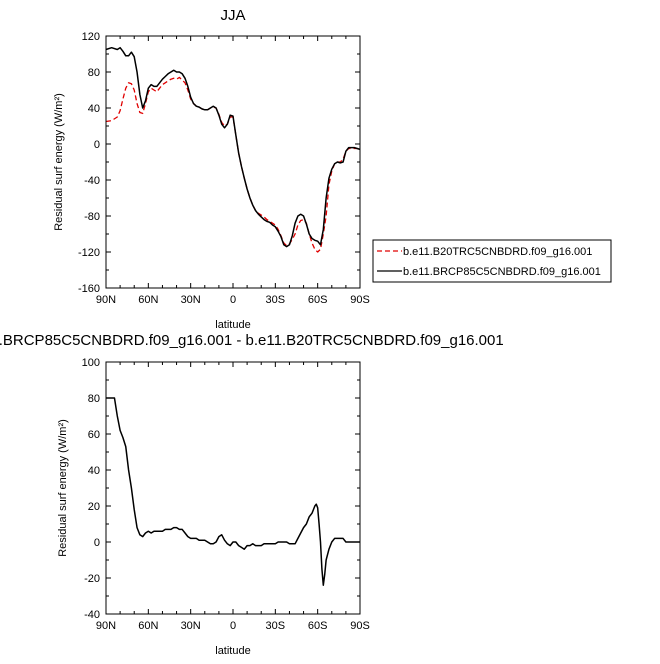 The height and width of the screenshot is (664, 660). I want to click on top-y-tick-label: -120, so click(89, 253).